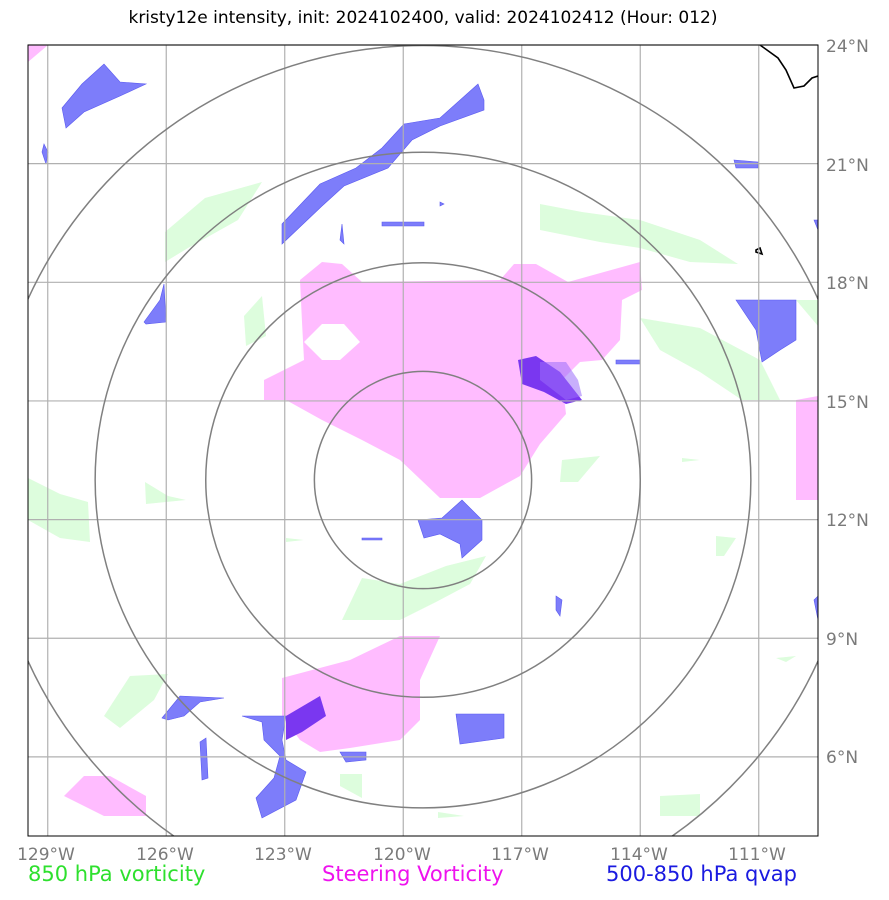  I want to click on lon-label-117w: 117°W, so click(520, 855).